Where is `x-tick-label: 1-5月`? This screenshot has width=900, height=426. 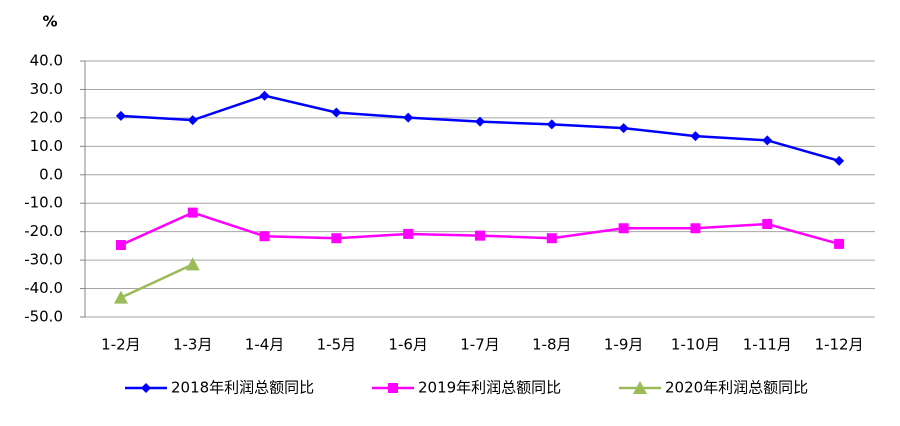 x-tick-label: 1-5月 is located at coordinates (337, 345).